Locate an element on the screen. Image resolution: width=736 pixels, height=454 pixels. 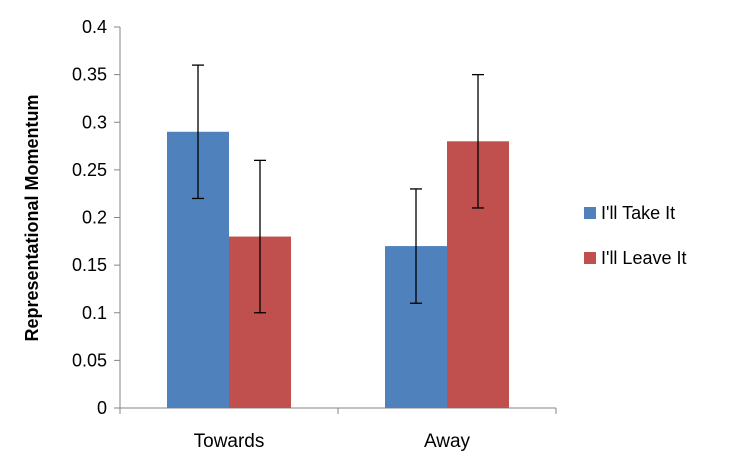
y-tick-label: 0.4 is located at coordinates (94, 27).